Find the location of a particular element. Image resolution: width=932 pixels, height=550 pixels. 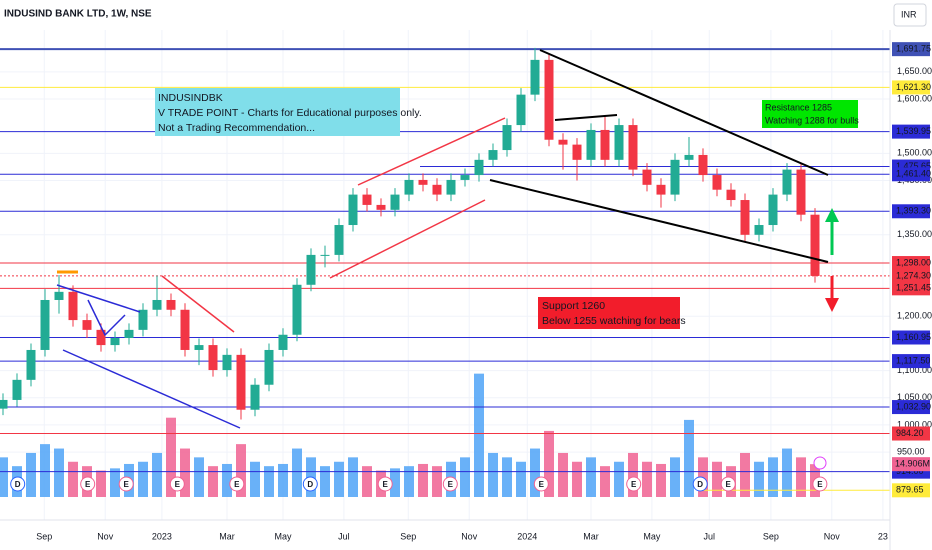

x-tick-label: 2024 is located at coordinates (527, 536).